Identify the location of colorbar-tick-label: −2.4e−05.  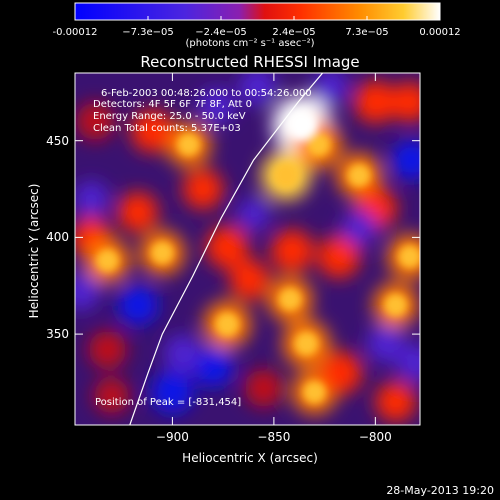
(221, 32).